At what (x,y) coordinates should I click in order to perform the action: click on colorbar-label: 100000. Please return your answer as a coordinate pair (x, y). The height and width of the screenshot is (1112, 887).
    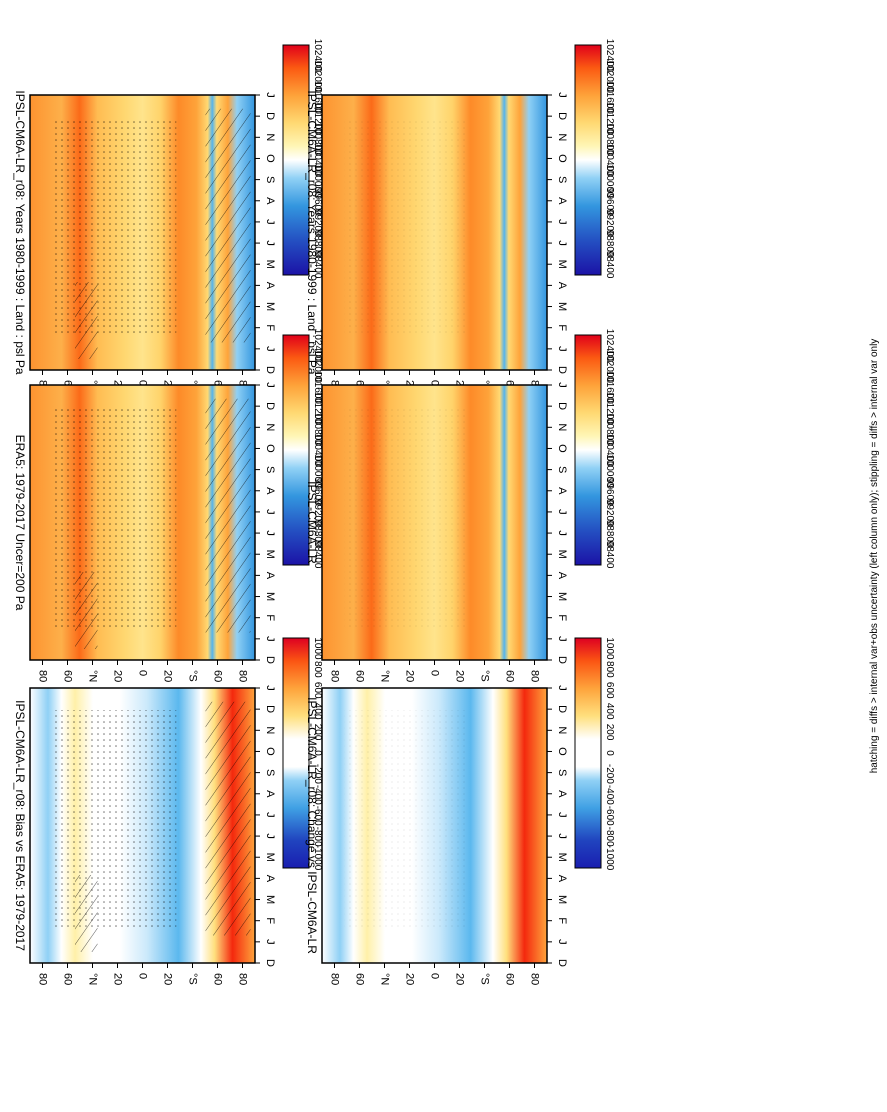
    Looking at the image, I should click on (317, 471).